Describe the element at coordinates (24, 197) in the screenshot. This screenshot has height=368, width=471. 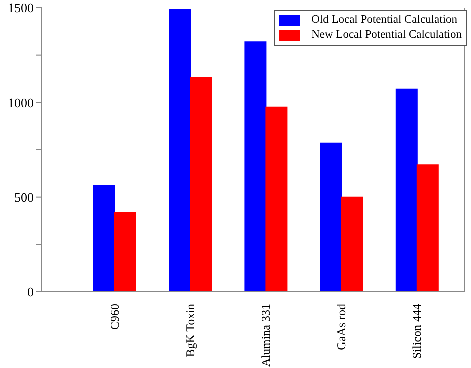
I see `y-tick-label: 500` at that location.